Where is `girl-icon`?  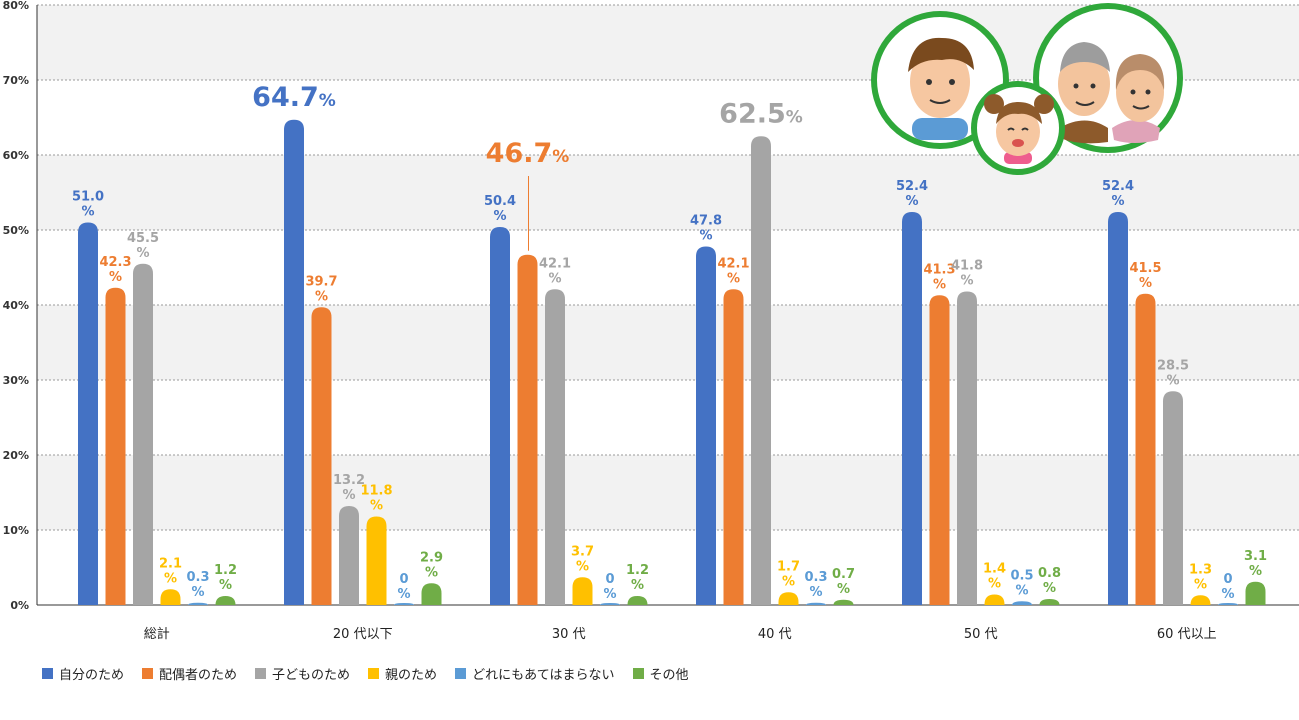 girl-icon is located at coordinates (1018, 128).